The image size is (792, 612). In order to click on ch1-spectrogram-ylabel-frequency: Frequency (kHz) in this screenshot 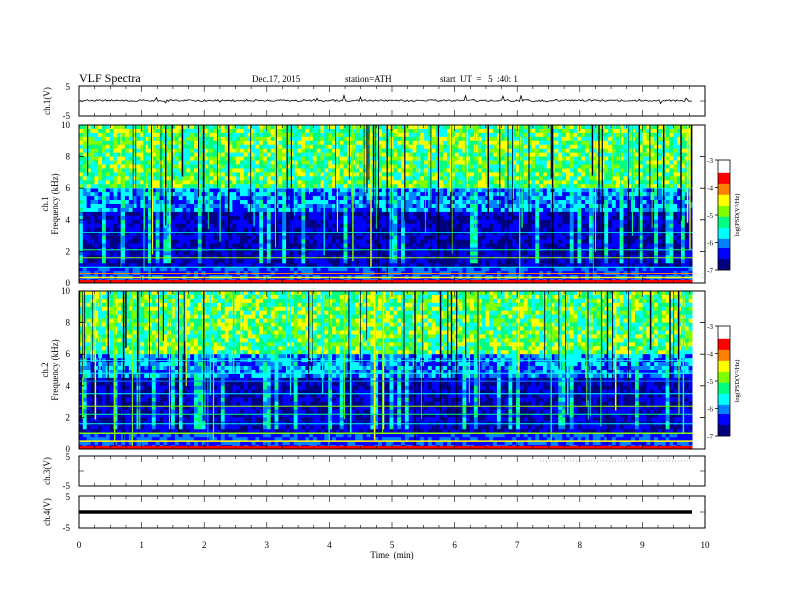, I will do `click(55, 203)`.